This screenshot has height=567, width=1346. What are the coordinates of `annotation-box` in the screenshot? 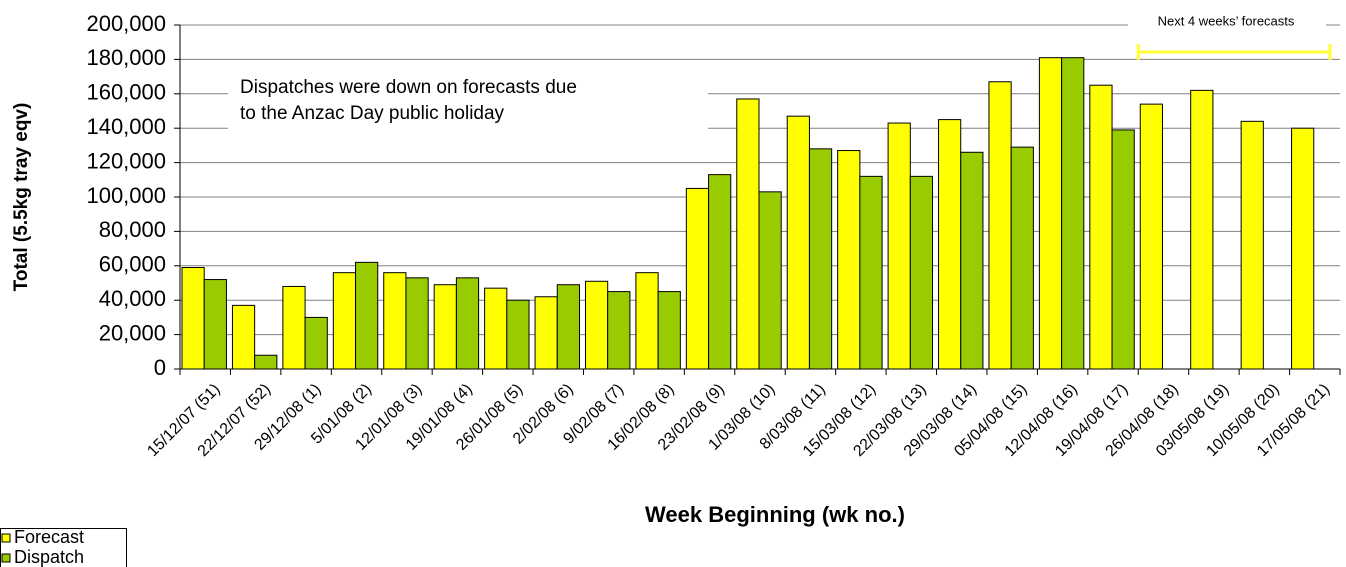 It's located at (468, 101).